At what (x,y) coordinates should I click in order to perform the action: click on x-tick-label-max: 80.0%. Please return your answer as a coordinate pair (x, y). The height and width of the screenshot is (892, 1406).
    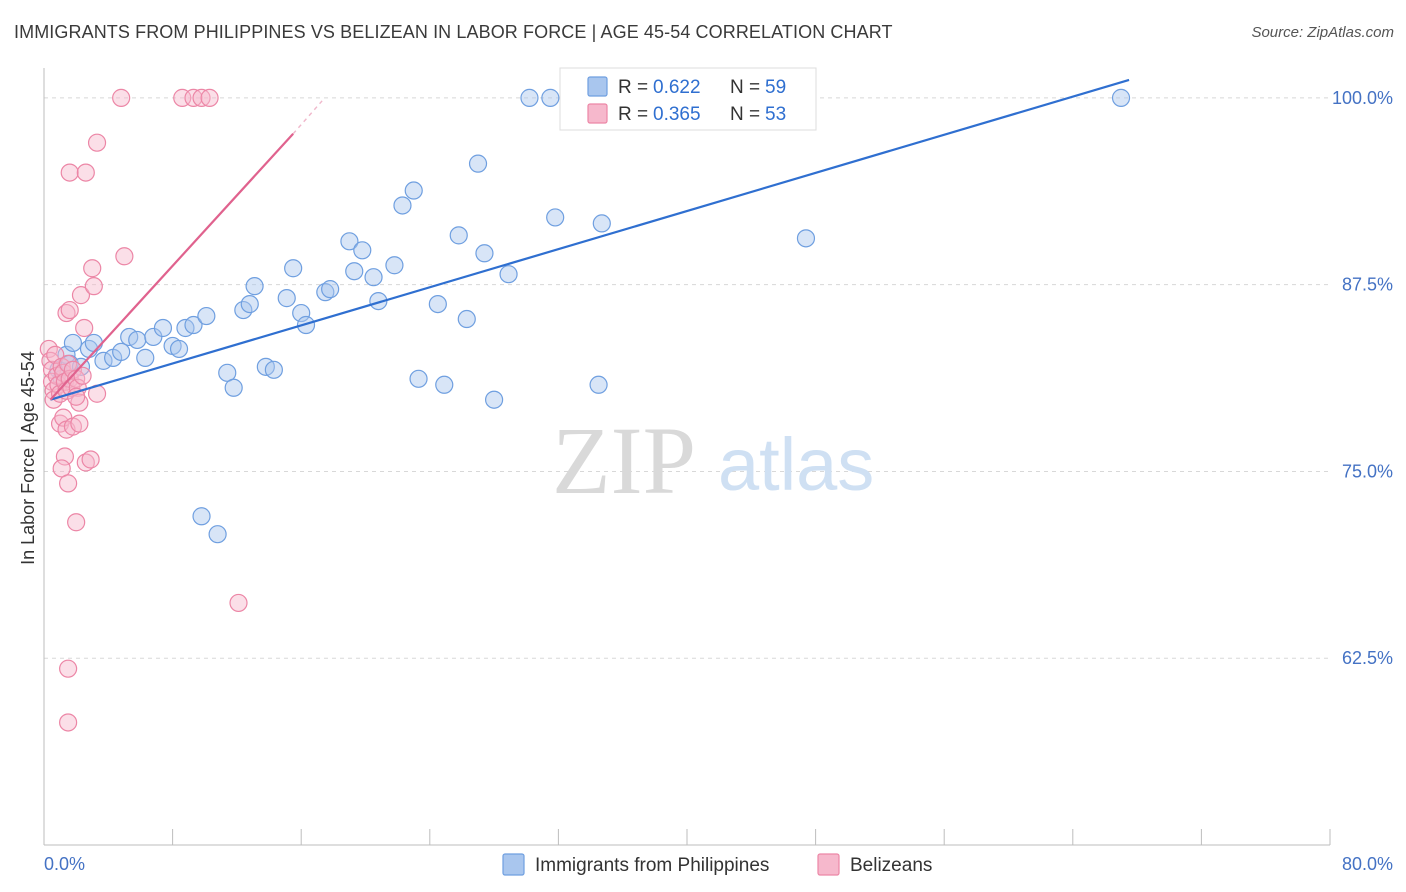
    Looking at the image, I should click on (1367, 864).